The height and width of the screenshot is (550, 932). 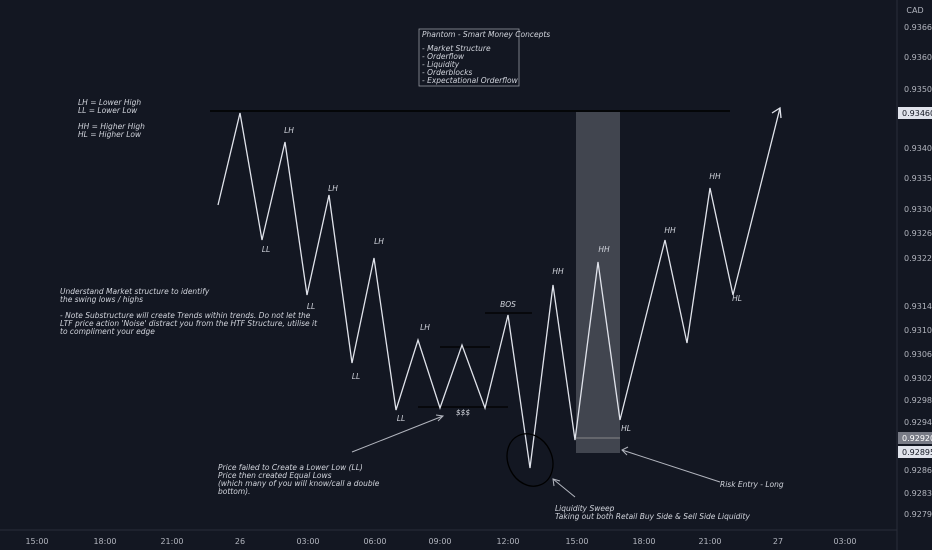 What do you see at coordinates (101, 299) in the screenshot?
I see `note-line: the swing lows / highs` at bounding box center [101, 299].